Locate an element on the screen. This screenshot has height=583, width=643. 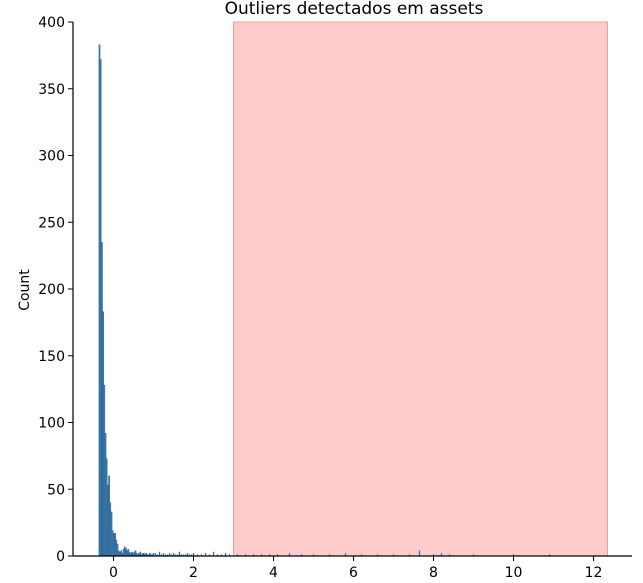
y-axis-label: Count is located at coordinates (25, 290).